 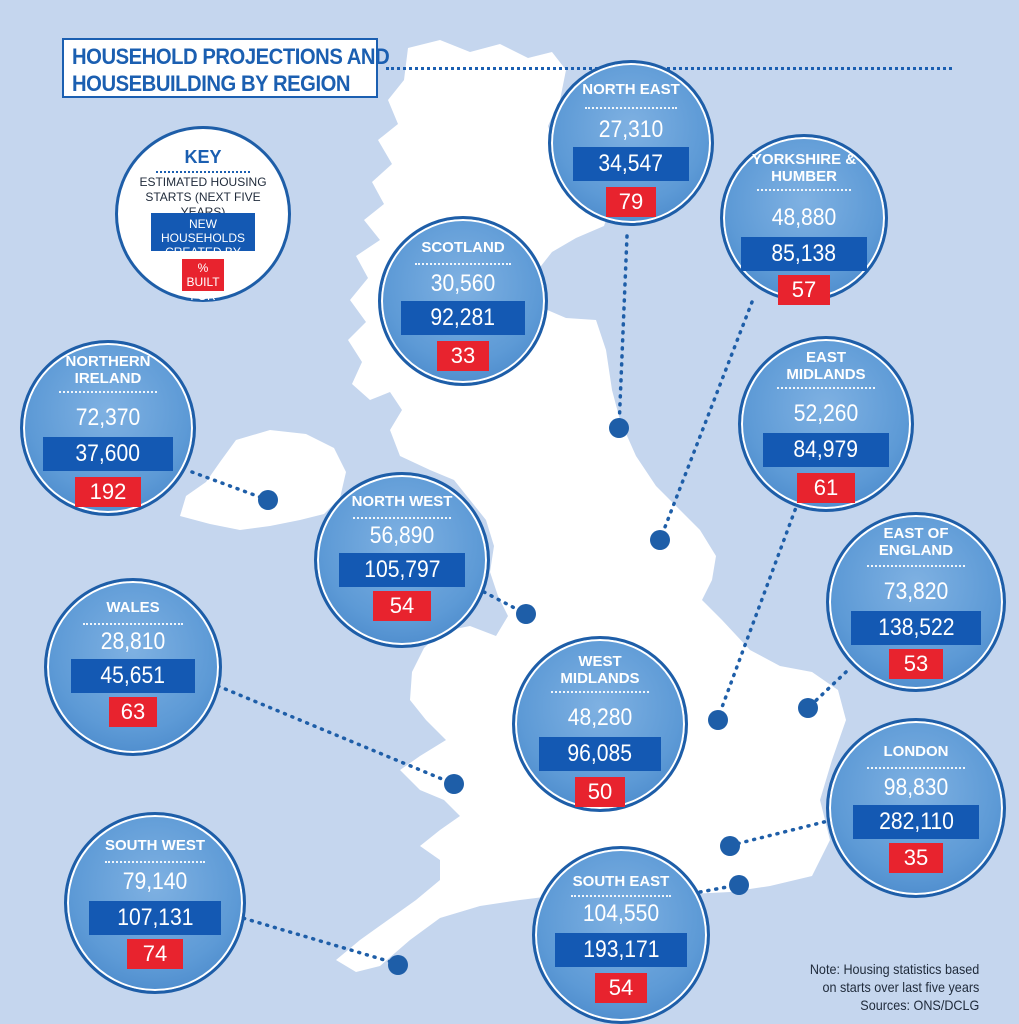 I want to click on region-bubble-south-east: SOUTH EAST 104,550 193,171 54, so click(x=621, y=935).